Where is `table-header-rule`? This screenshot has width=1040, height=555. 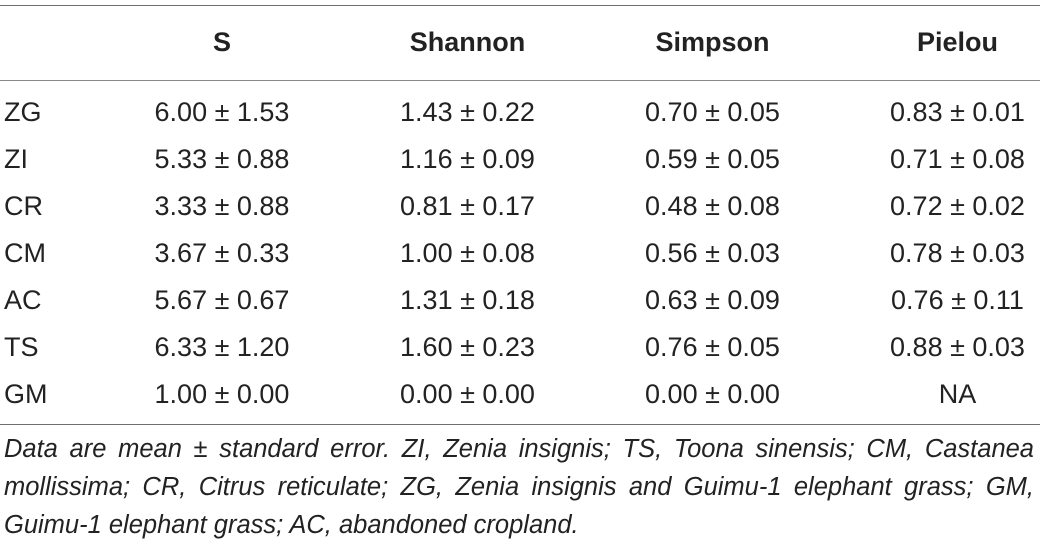 table-header-rule is located at coordinates (520, 80).